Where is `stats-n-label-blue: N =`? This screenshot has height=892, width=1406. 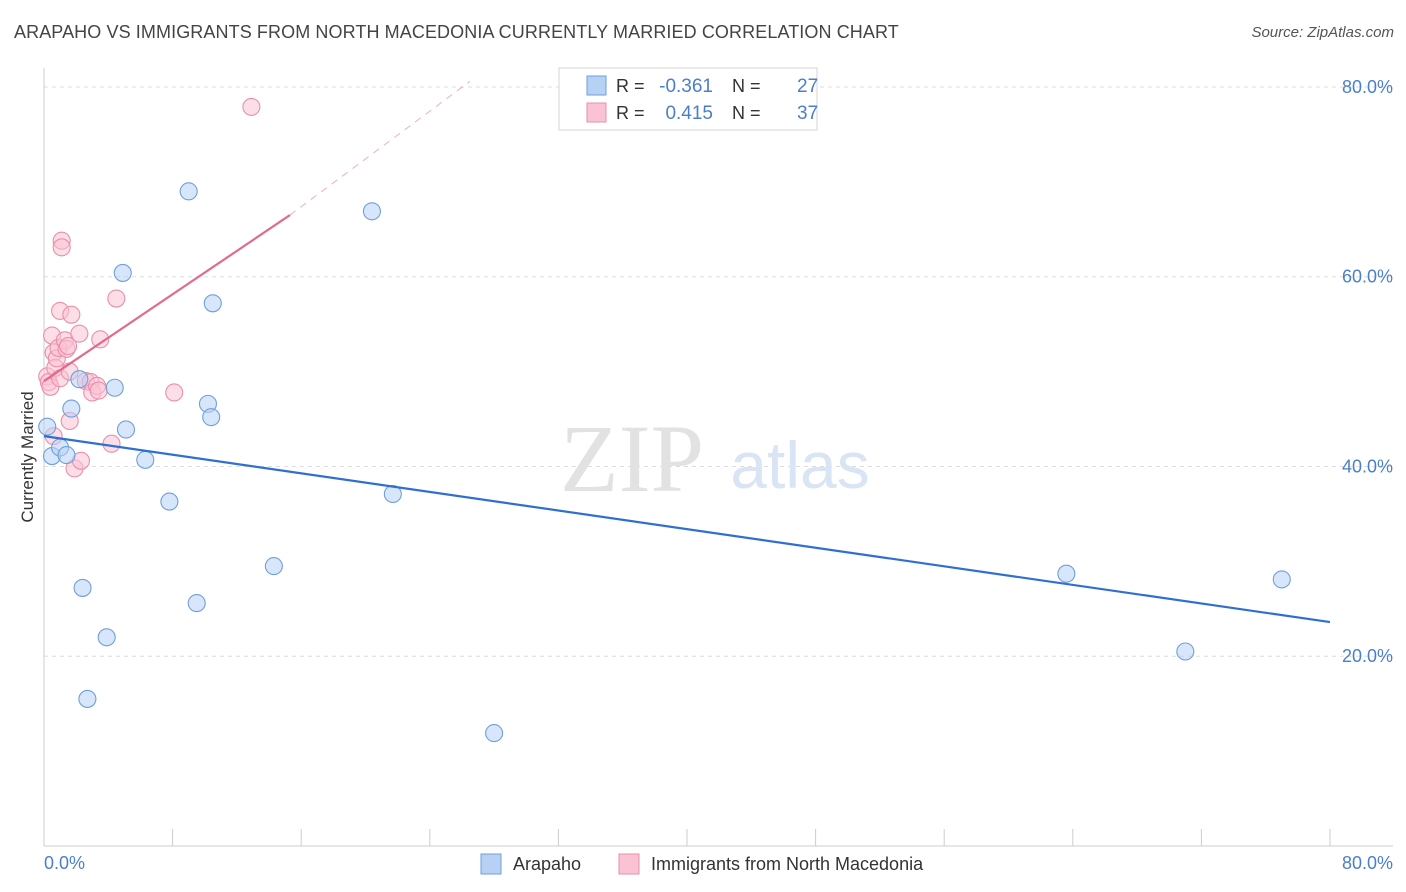 stats-n-label-blue: N = is located at coordinates (746, 86).